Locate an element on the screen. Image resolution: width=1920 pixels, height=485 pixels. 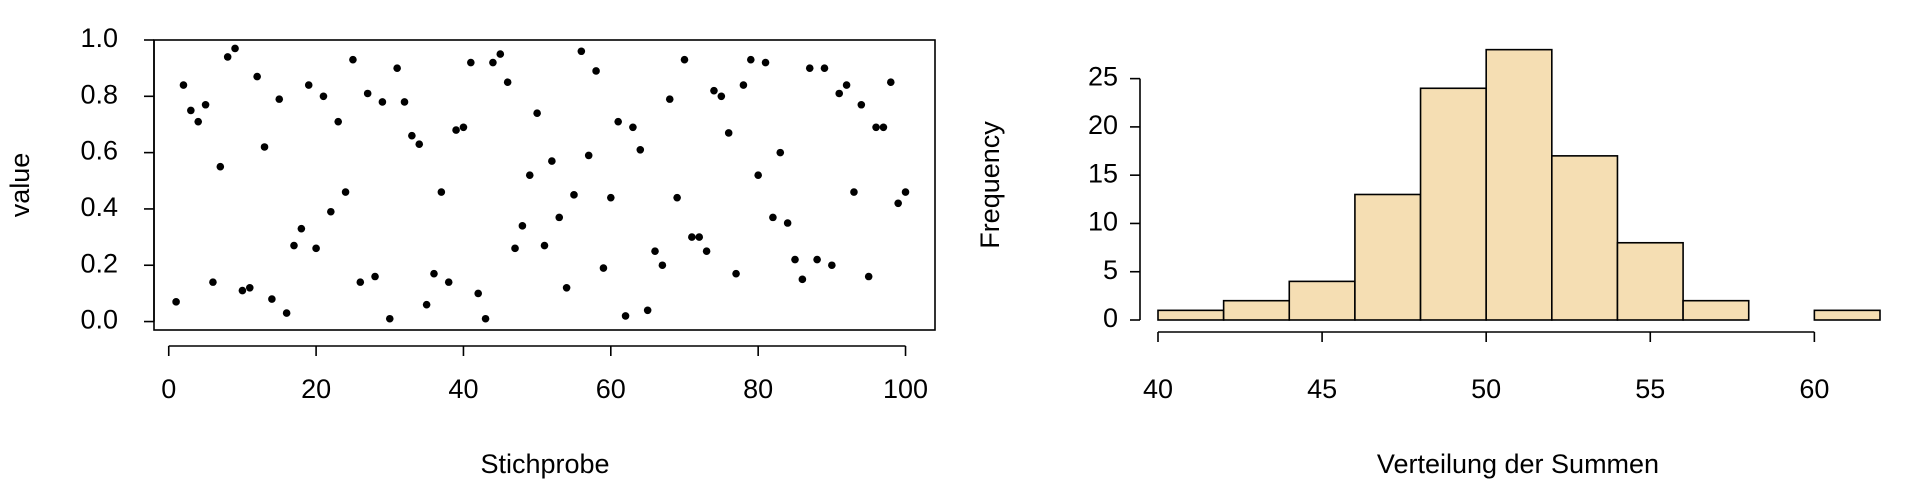
scatter-y-tick-label: 0.4 is located at coordinates (99, 207).